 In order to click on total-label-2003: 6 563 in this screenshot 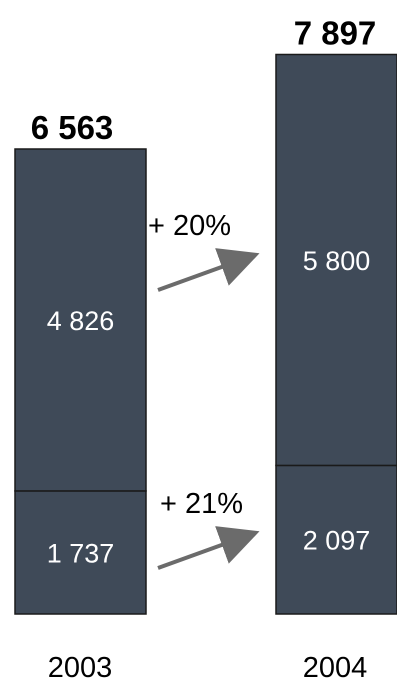, I will do `click(72, 127)`.